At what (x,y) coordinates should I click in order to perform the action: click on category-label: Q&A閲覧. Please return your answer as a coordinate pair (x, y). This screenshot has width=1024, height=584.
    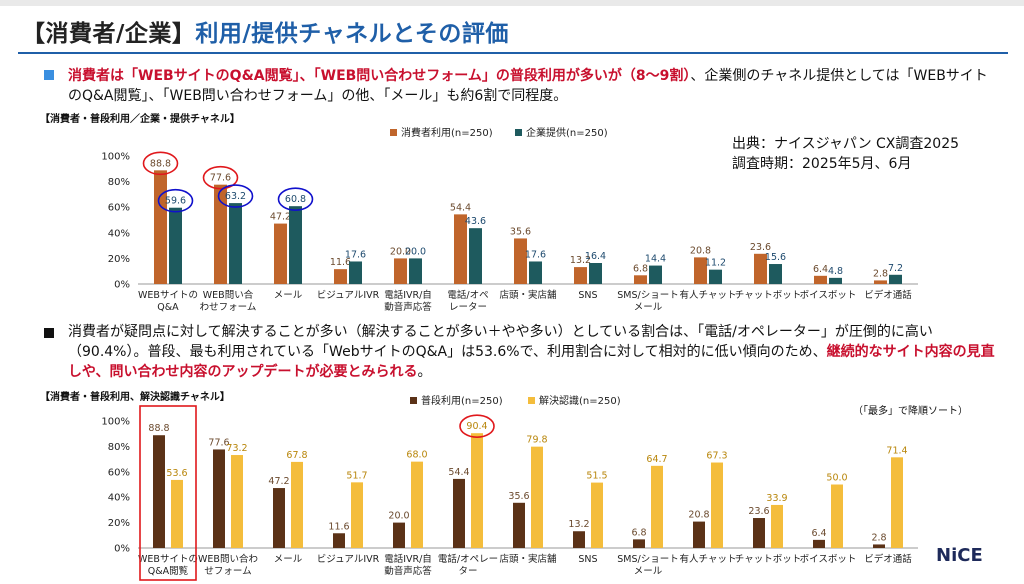
    Looking at the image, I should click on (168, 571).